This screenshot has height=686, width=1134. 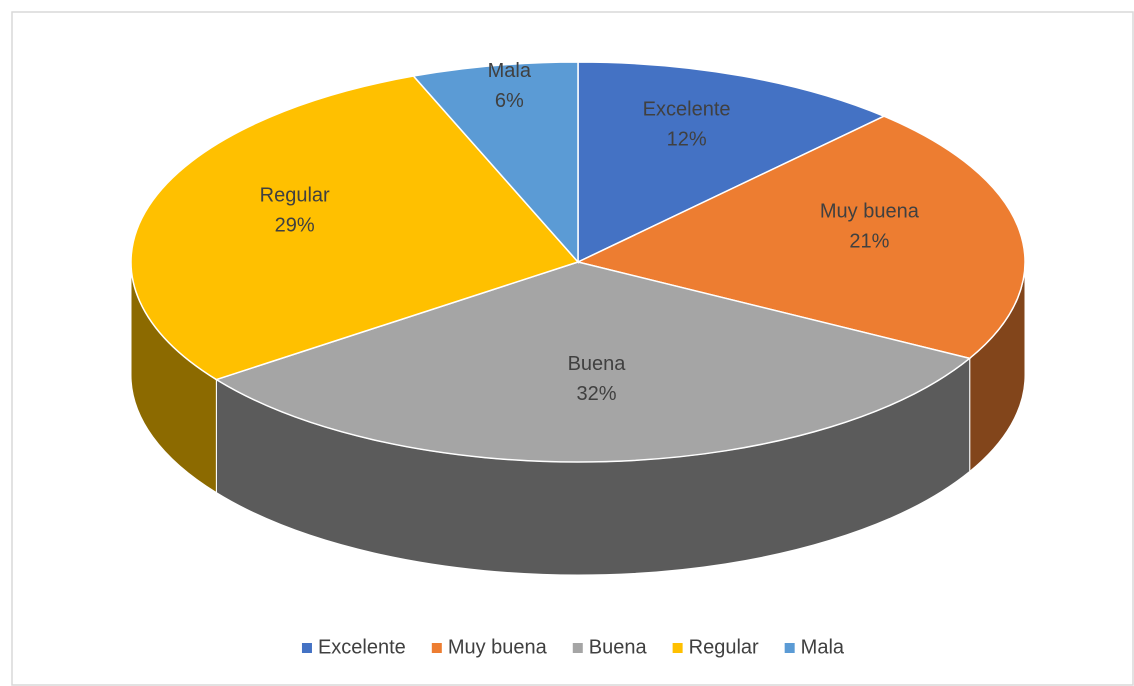 What do you see at coordinates (870, 212) in the screenshot?
I see `slice-label: Muy buena` at bounding box center [870, 212].